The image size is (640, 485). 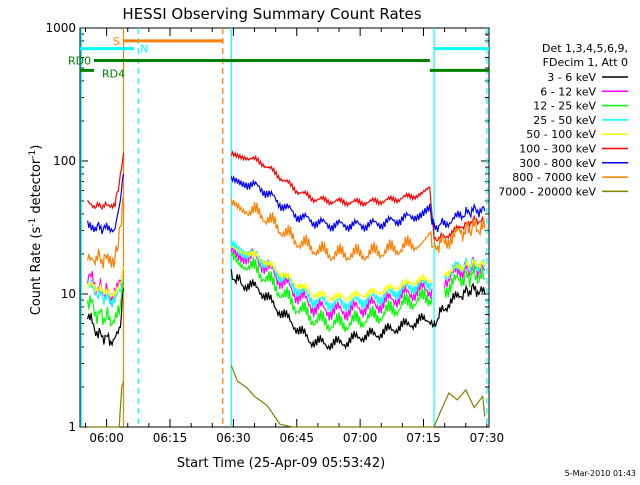 What do you see at coordinates (561, 134) in the screenshot?
I see `legend-label: 50 - 100 keV` at bounding box center [561, 134].